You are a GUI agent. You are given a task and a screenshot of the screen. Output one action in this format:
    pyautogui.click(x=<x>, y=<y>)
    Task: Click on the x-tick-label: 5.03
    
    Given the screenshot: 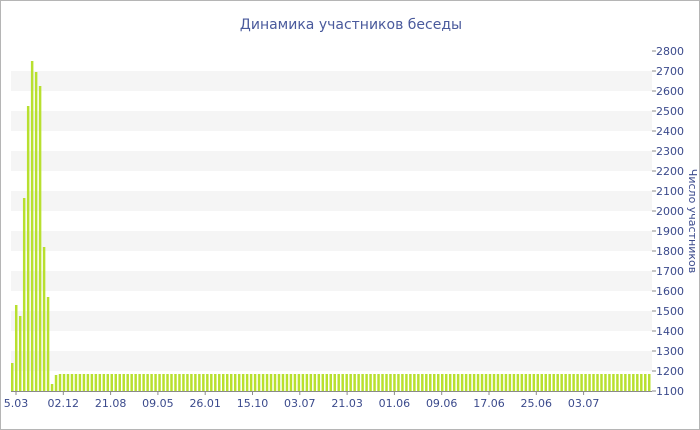 What is the action you would take?
    pyautogui.click(x=16, y=403)
    